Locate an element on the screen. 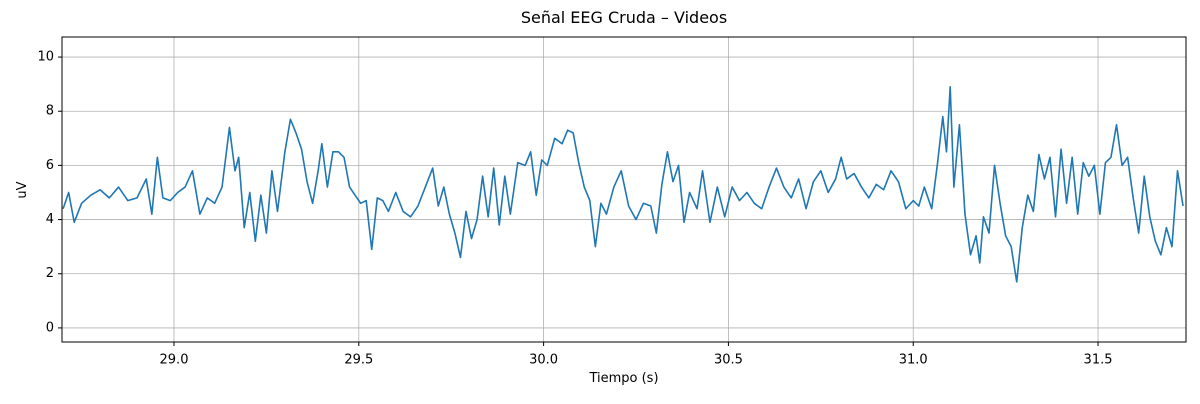  x-tick-label: 31.5 is located at coordinates (1098, 360).